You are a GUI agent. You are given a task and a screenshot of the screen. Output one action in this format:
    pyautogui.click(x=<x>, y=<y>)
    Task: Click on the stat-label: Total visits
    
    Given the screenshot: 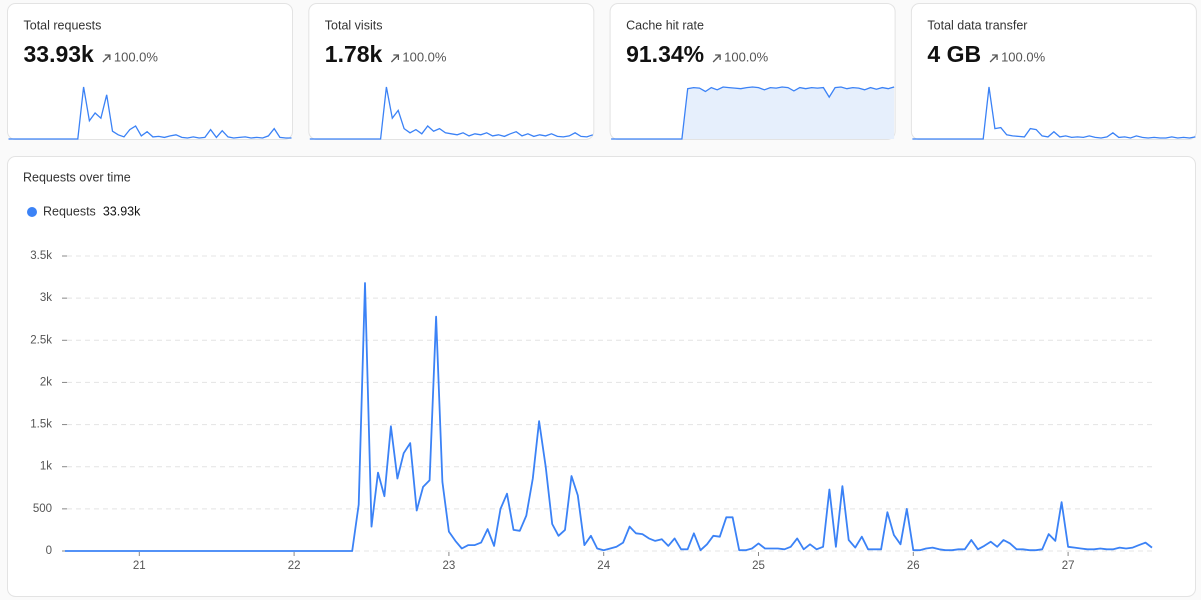 What is the action you would take?
    pyautogui.click(x=354, y=25)
    